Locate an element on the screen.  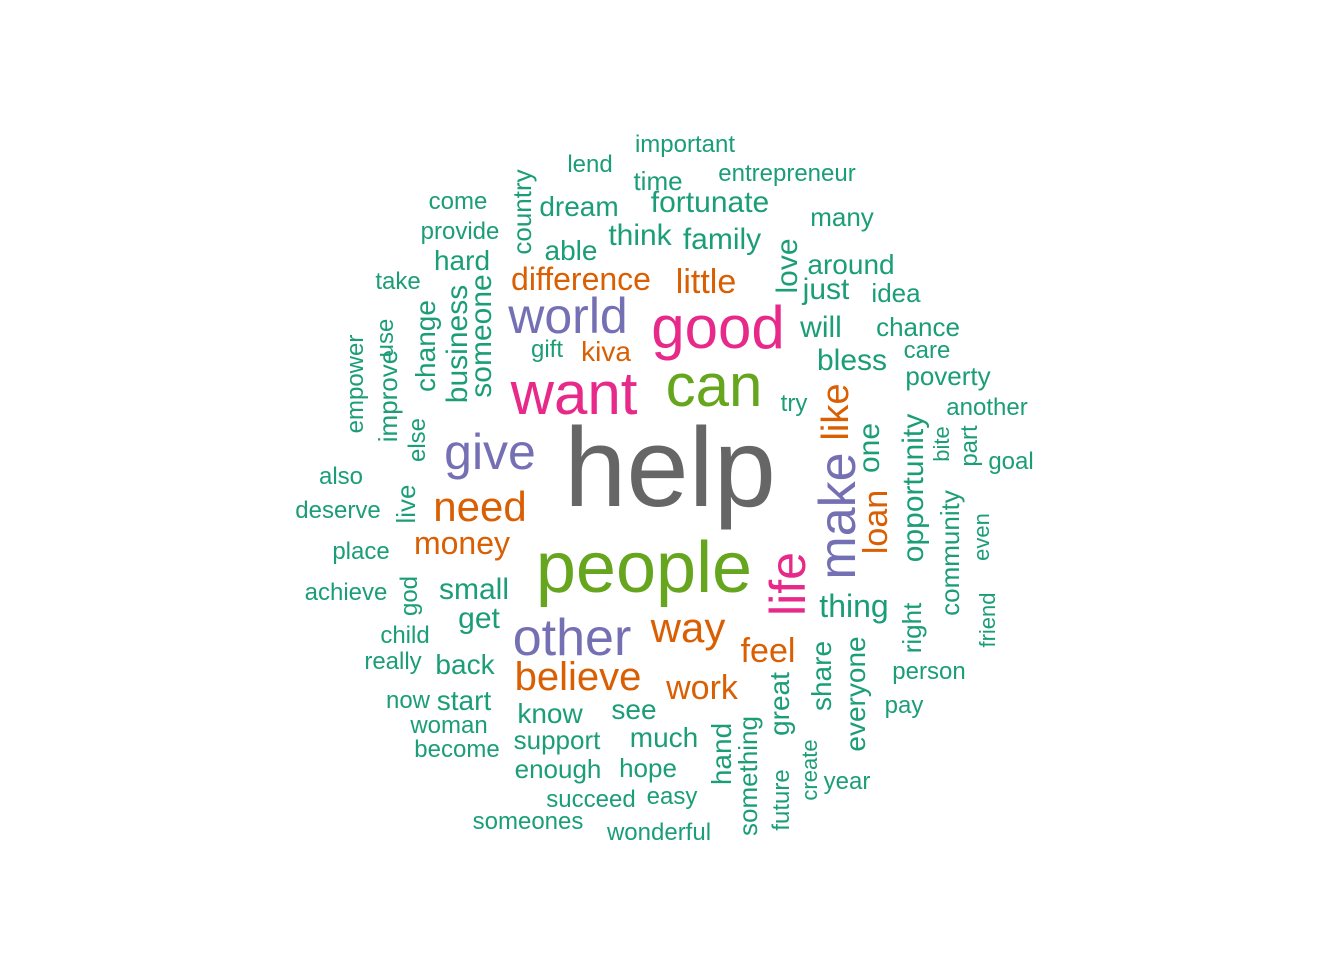
word-will: will is located at coordinates (821, 327).